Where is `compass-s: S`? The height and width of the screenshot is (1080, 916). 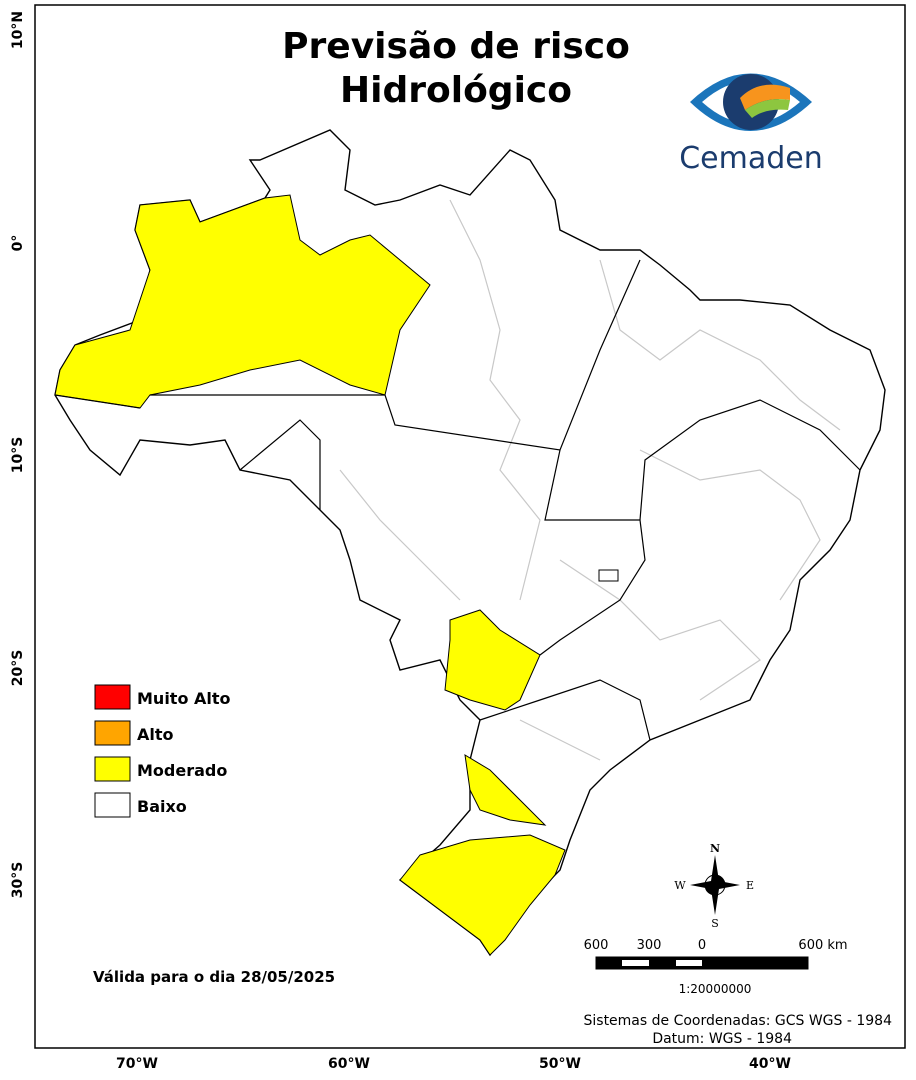
compass-s: S is located at coordinates (715, 923).